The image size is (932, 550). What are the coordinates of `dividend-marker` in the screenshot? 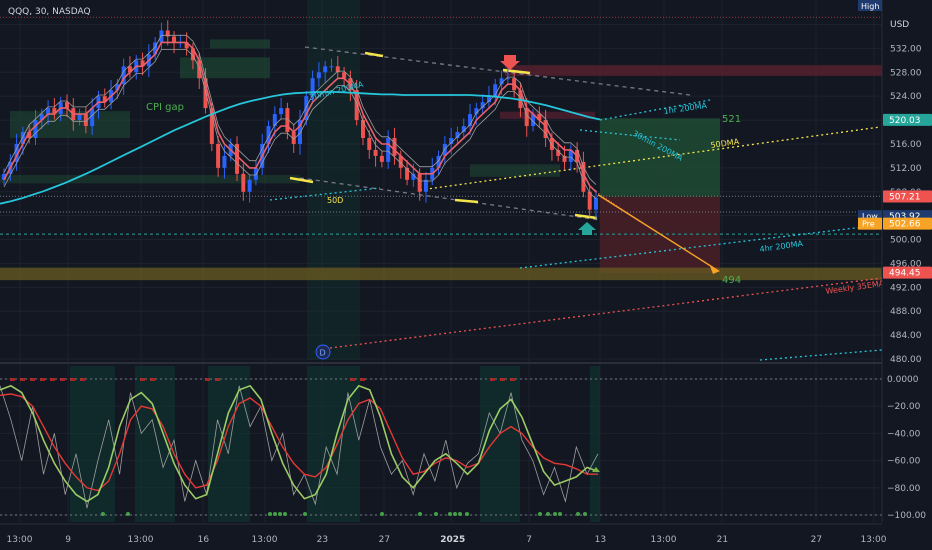 It's located at (323, 352).